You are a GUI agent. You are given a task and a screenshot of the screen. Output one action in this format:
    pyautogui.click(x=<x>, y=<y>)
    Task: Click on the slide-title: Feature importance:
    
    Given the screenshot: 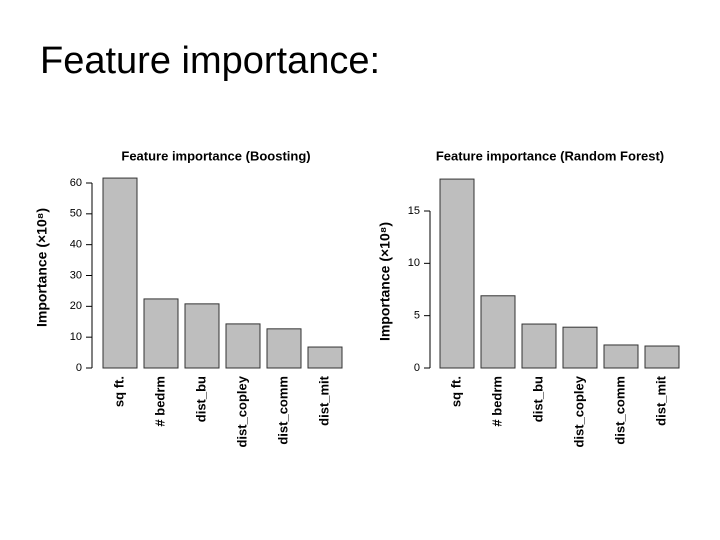 What is the action you would take?
    pyautogui.click(x=210, y=61)
    